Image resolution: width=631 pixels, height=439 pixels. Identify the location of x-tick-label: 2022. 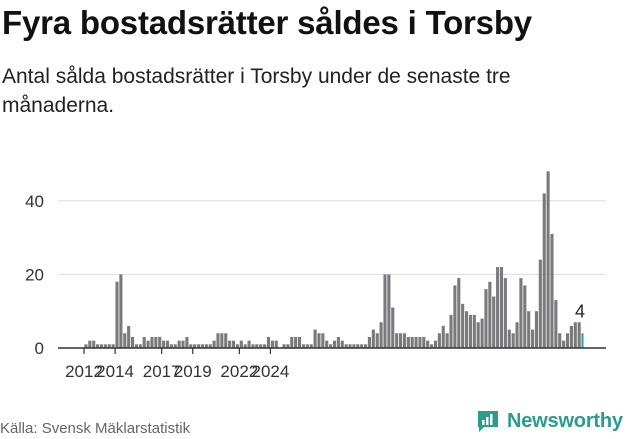
(239, 371).